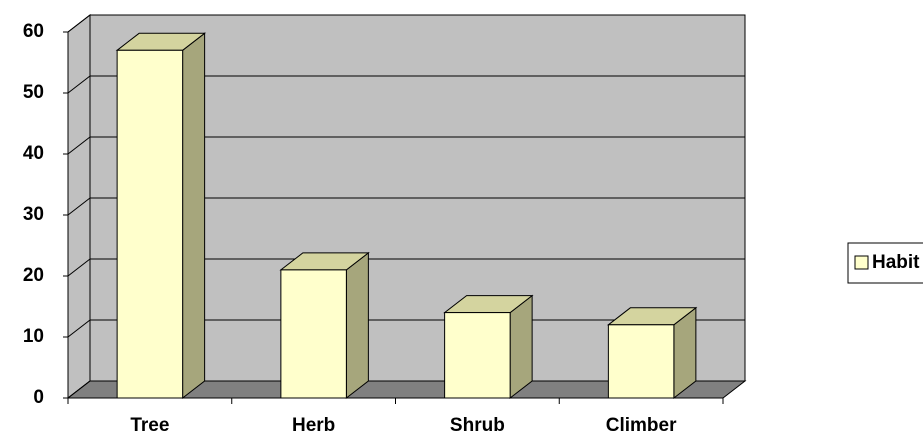 The width and height of the screenshot is (923, 444). I want to click on legend: Habit, so click(885, 263).